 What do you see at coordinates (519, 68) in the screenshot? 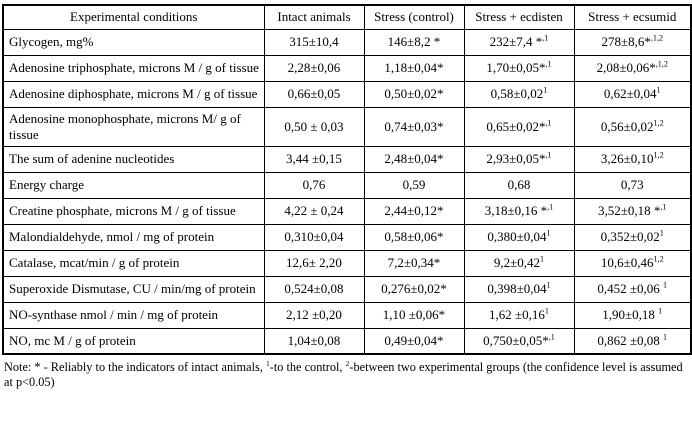
I see `value-cell: 1,70±0,05*,1` at bounding box center [519, 68].